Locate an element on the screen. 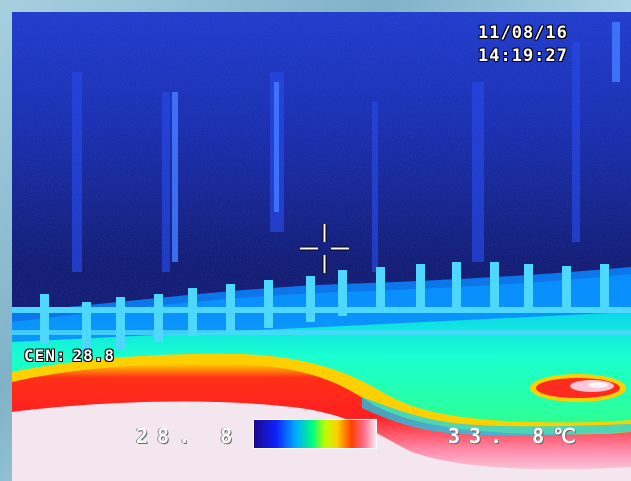  timestamp-time: 14:19:27 is located at coordinates (523, 56).